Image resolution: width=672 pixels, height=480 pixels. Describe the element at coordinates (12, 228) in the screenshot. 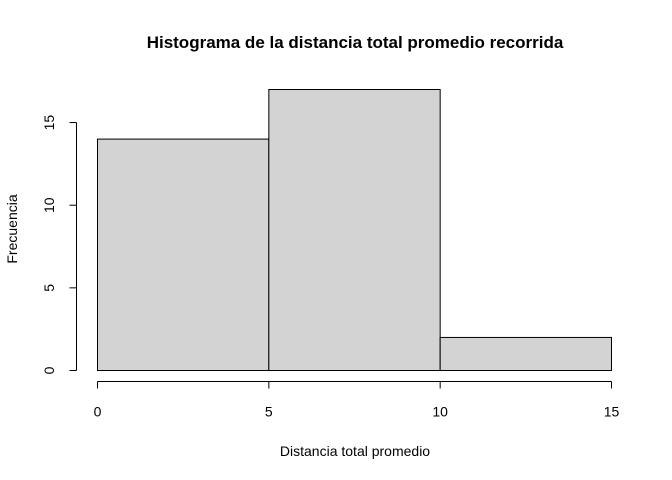

I see `y-axis-label: Frecuencia` at that location.